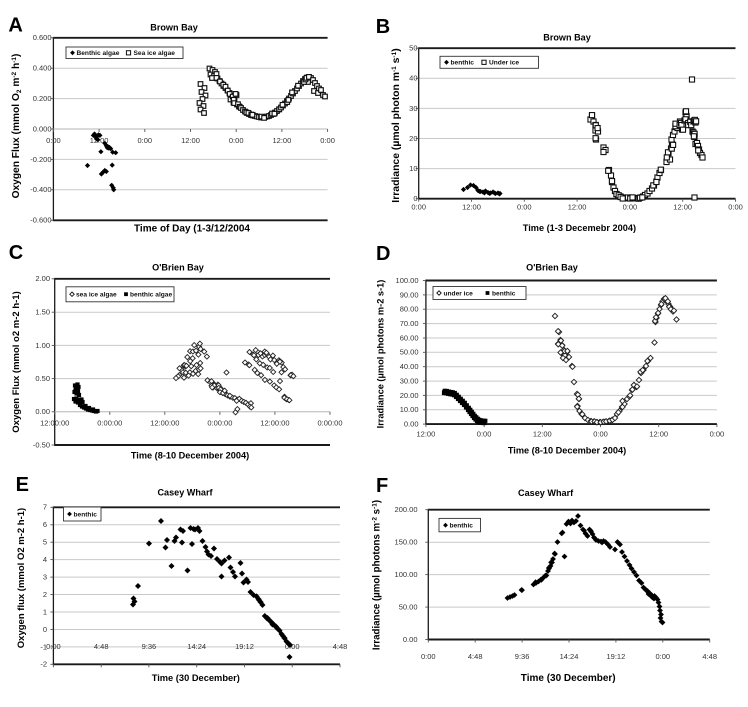 This screenshot has width=748, height=707. What do you see at coordinates (569, 656) in the screenshot?
I see `svg-text: 14:24` at bounding box center [569, 656].